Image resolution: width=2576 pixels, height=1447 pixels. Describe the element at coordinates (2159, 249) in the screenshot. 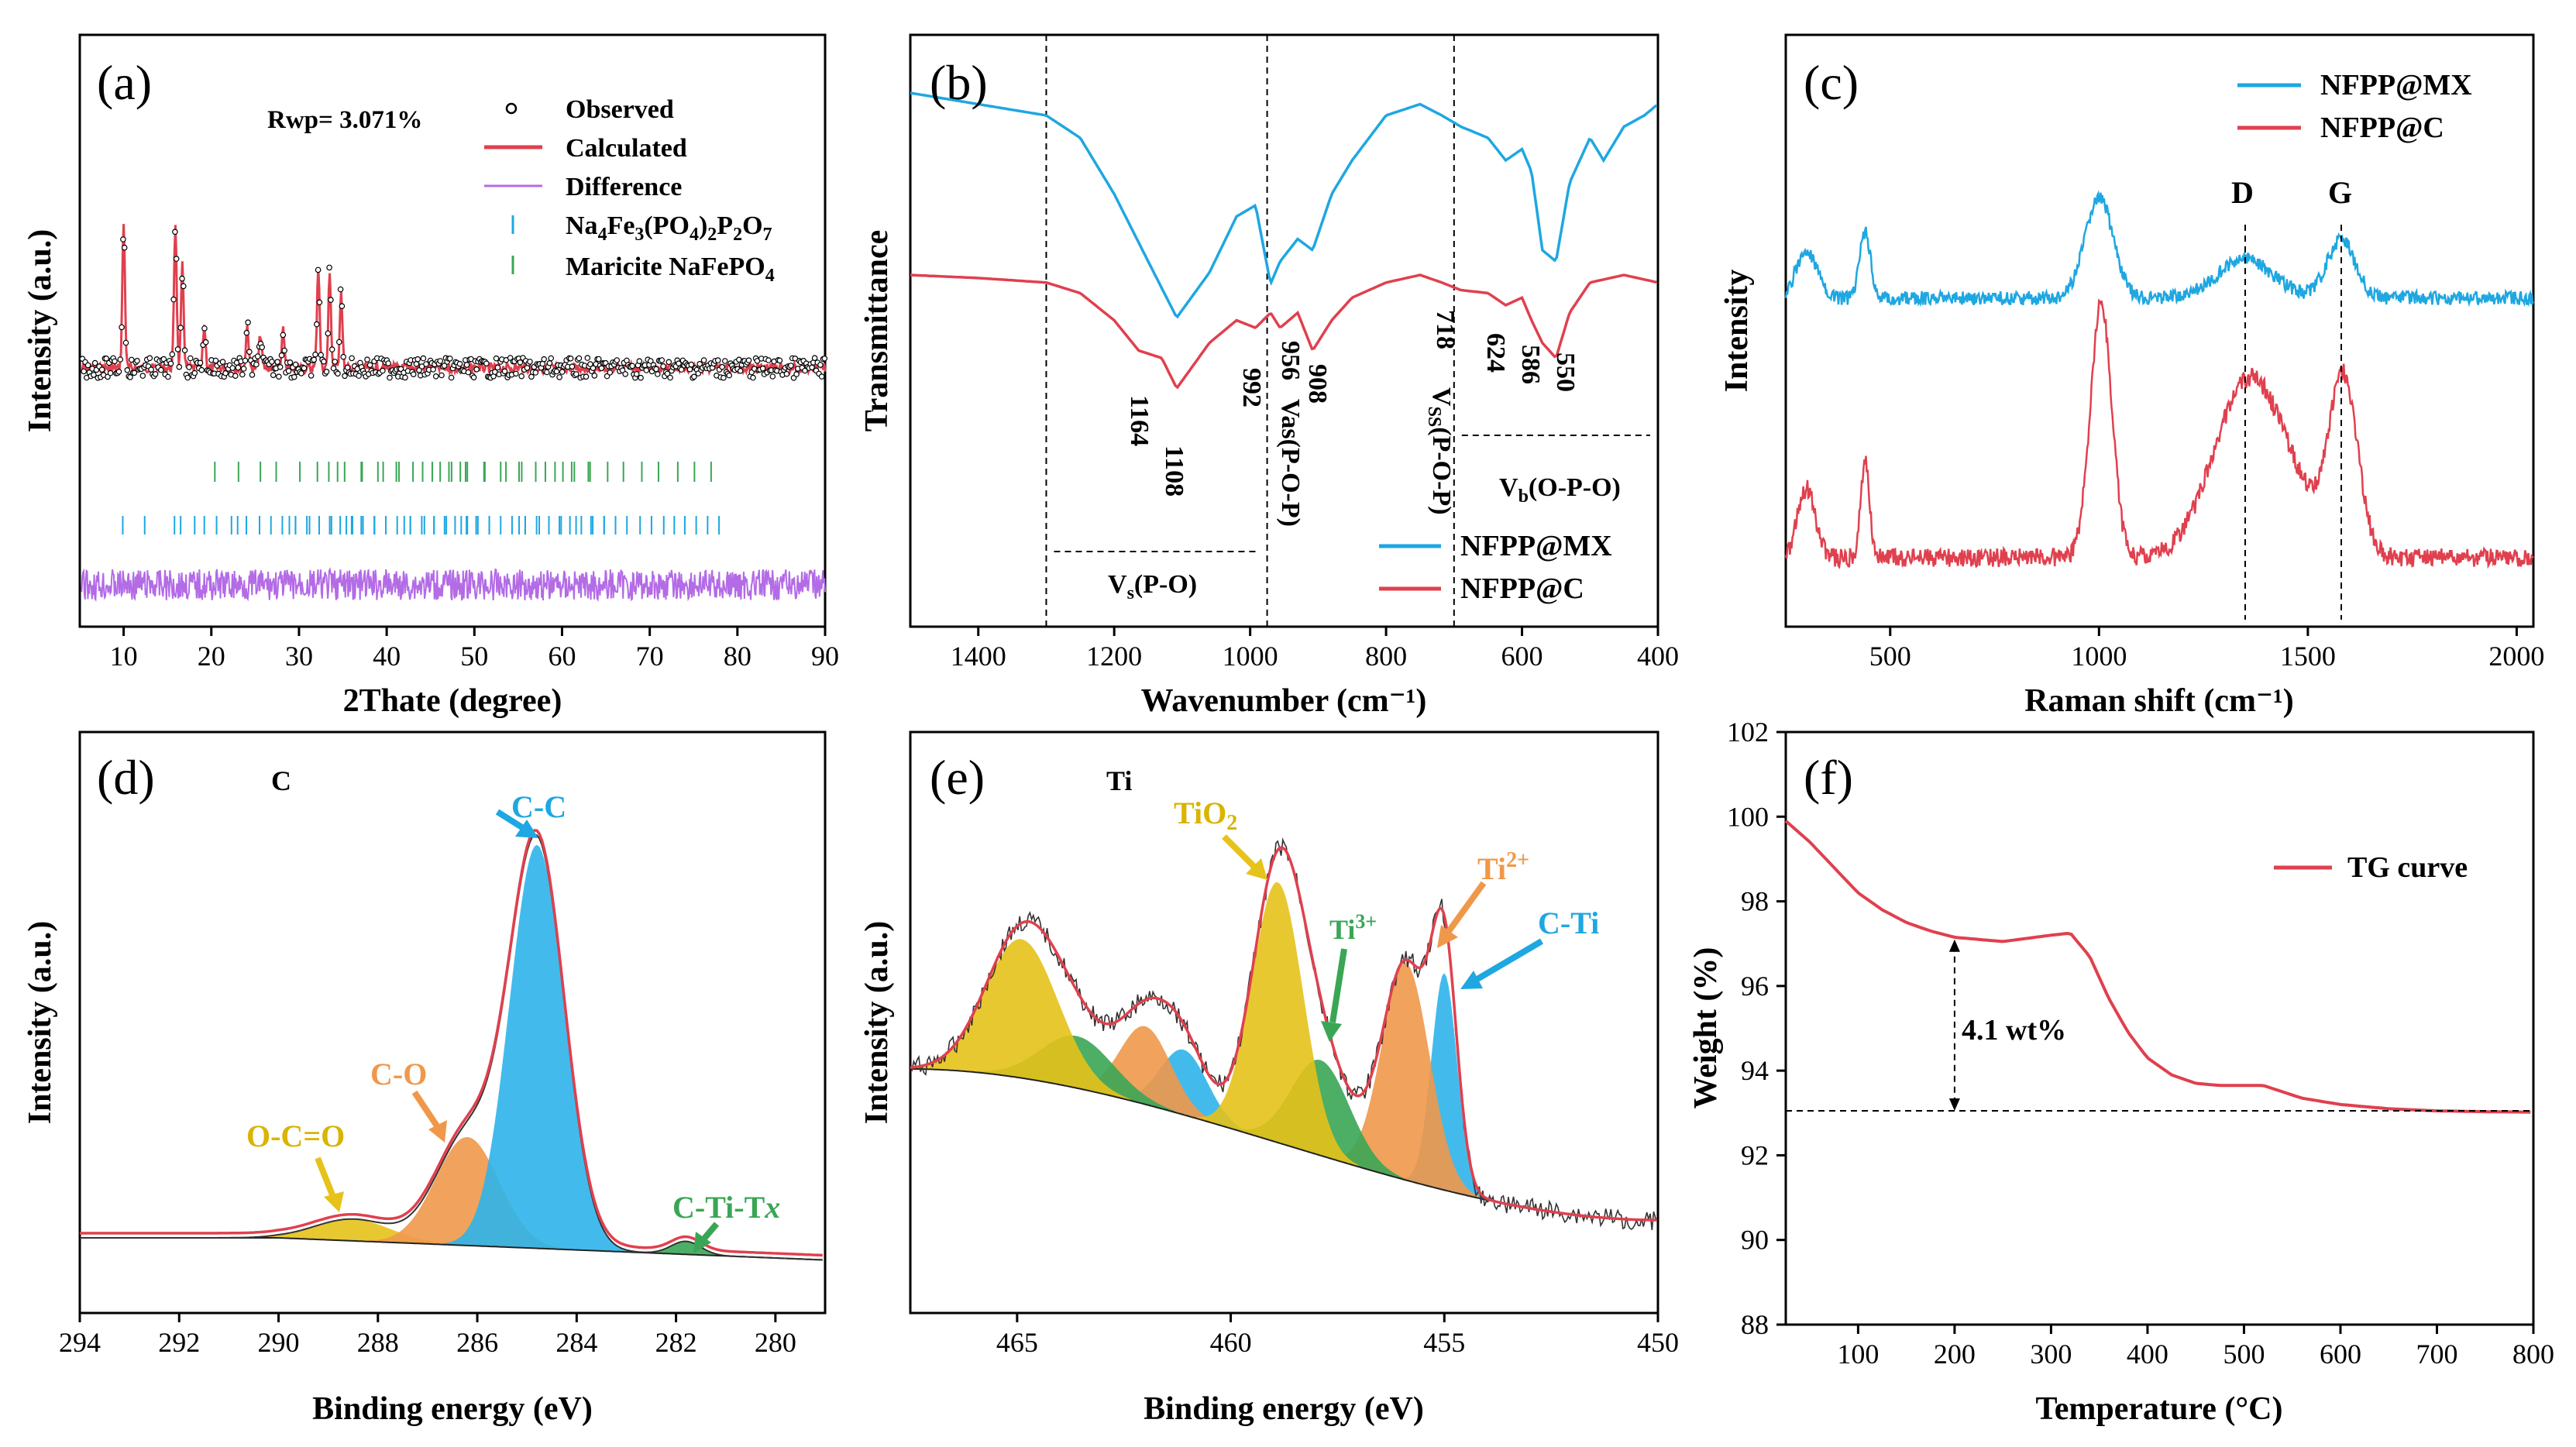

I see `series-NFPP@MX` at that location.